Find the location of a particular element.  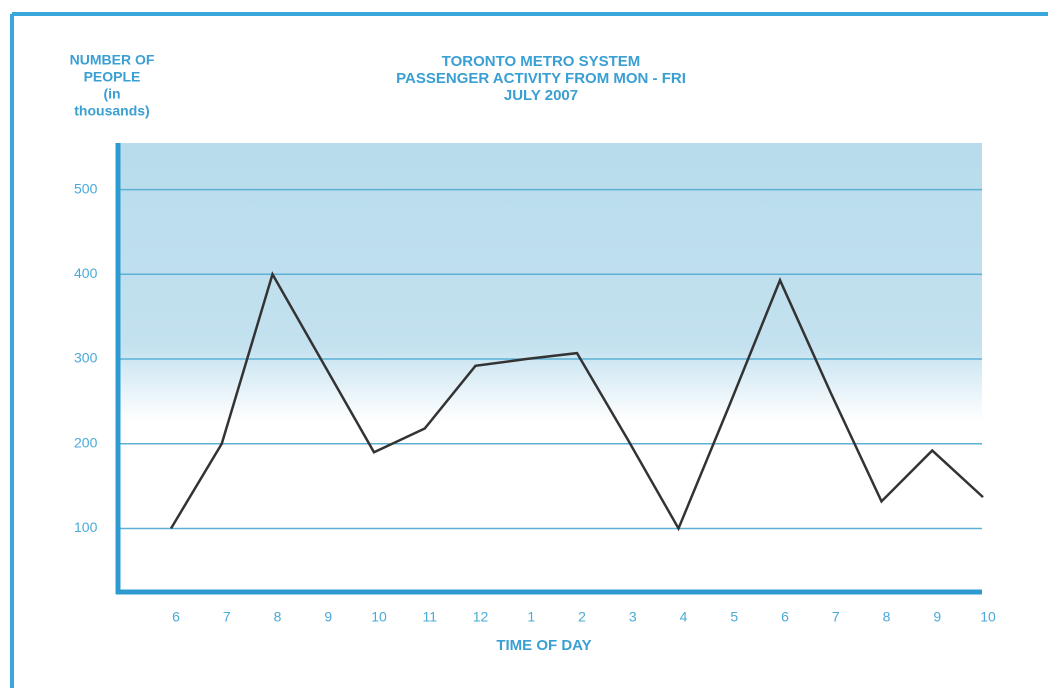

x-tick-label: 2 is located at coordinates (582, 617).